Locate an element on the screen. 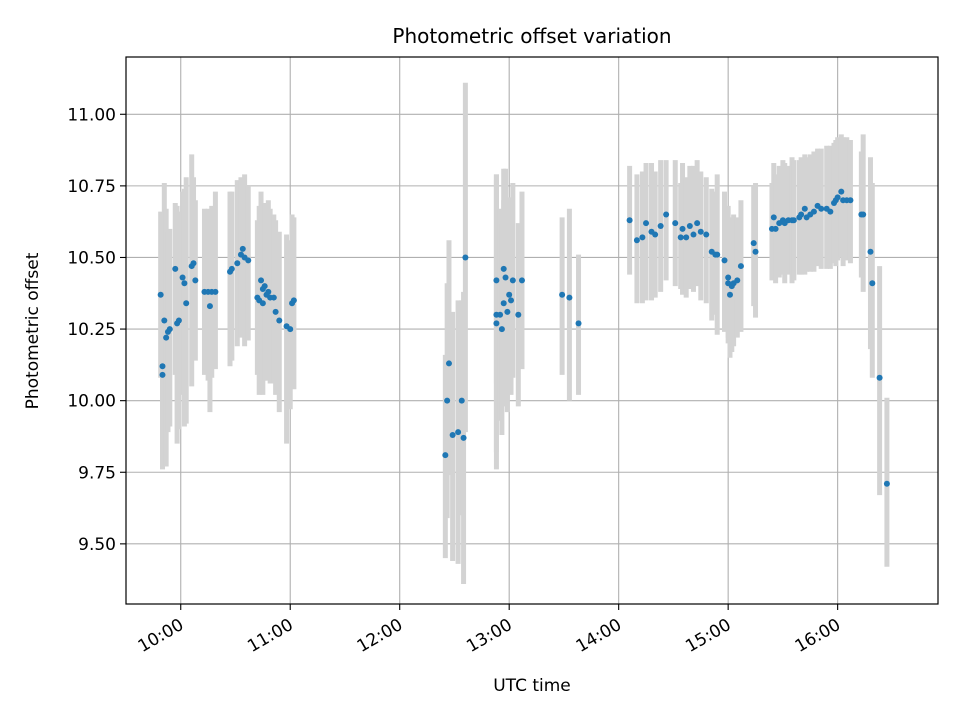 The image size is (960, 720). y-tick-label: 9.50 is located at coordinates (97, 545).